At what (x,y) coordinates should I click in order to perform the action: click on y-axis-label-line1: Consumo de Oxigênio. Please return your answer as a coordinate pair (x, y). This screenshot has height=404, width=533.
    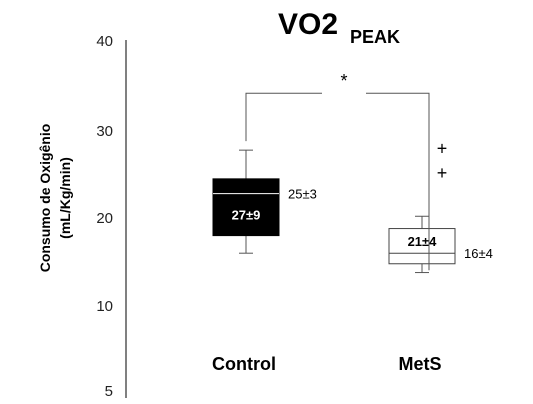
    Looking at the image, I should click on (45, 198).